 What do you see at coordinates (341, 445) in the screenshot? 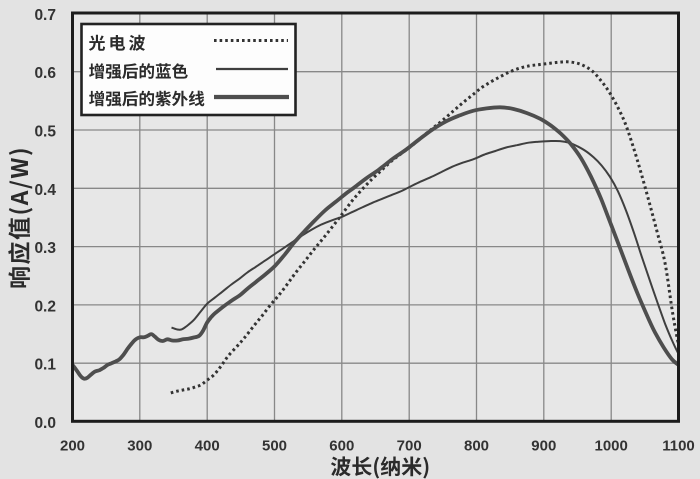
I see `svg-text: 600` at bounding box center [341, 445].